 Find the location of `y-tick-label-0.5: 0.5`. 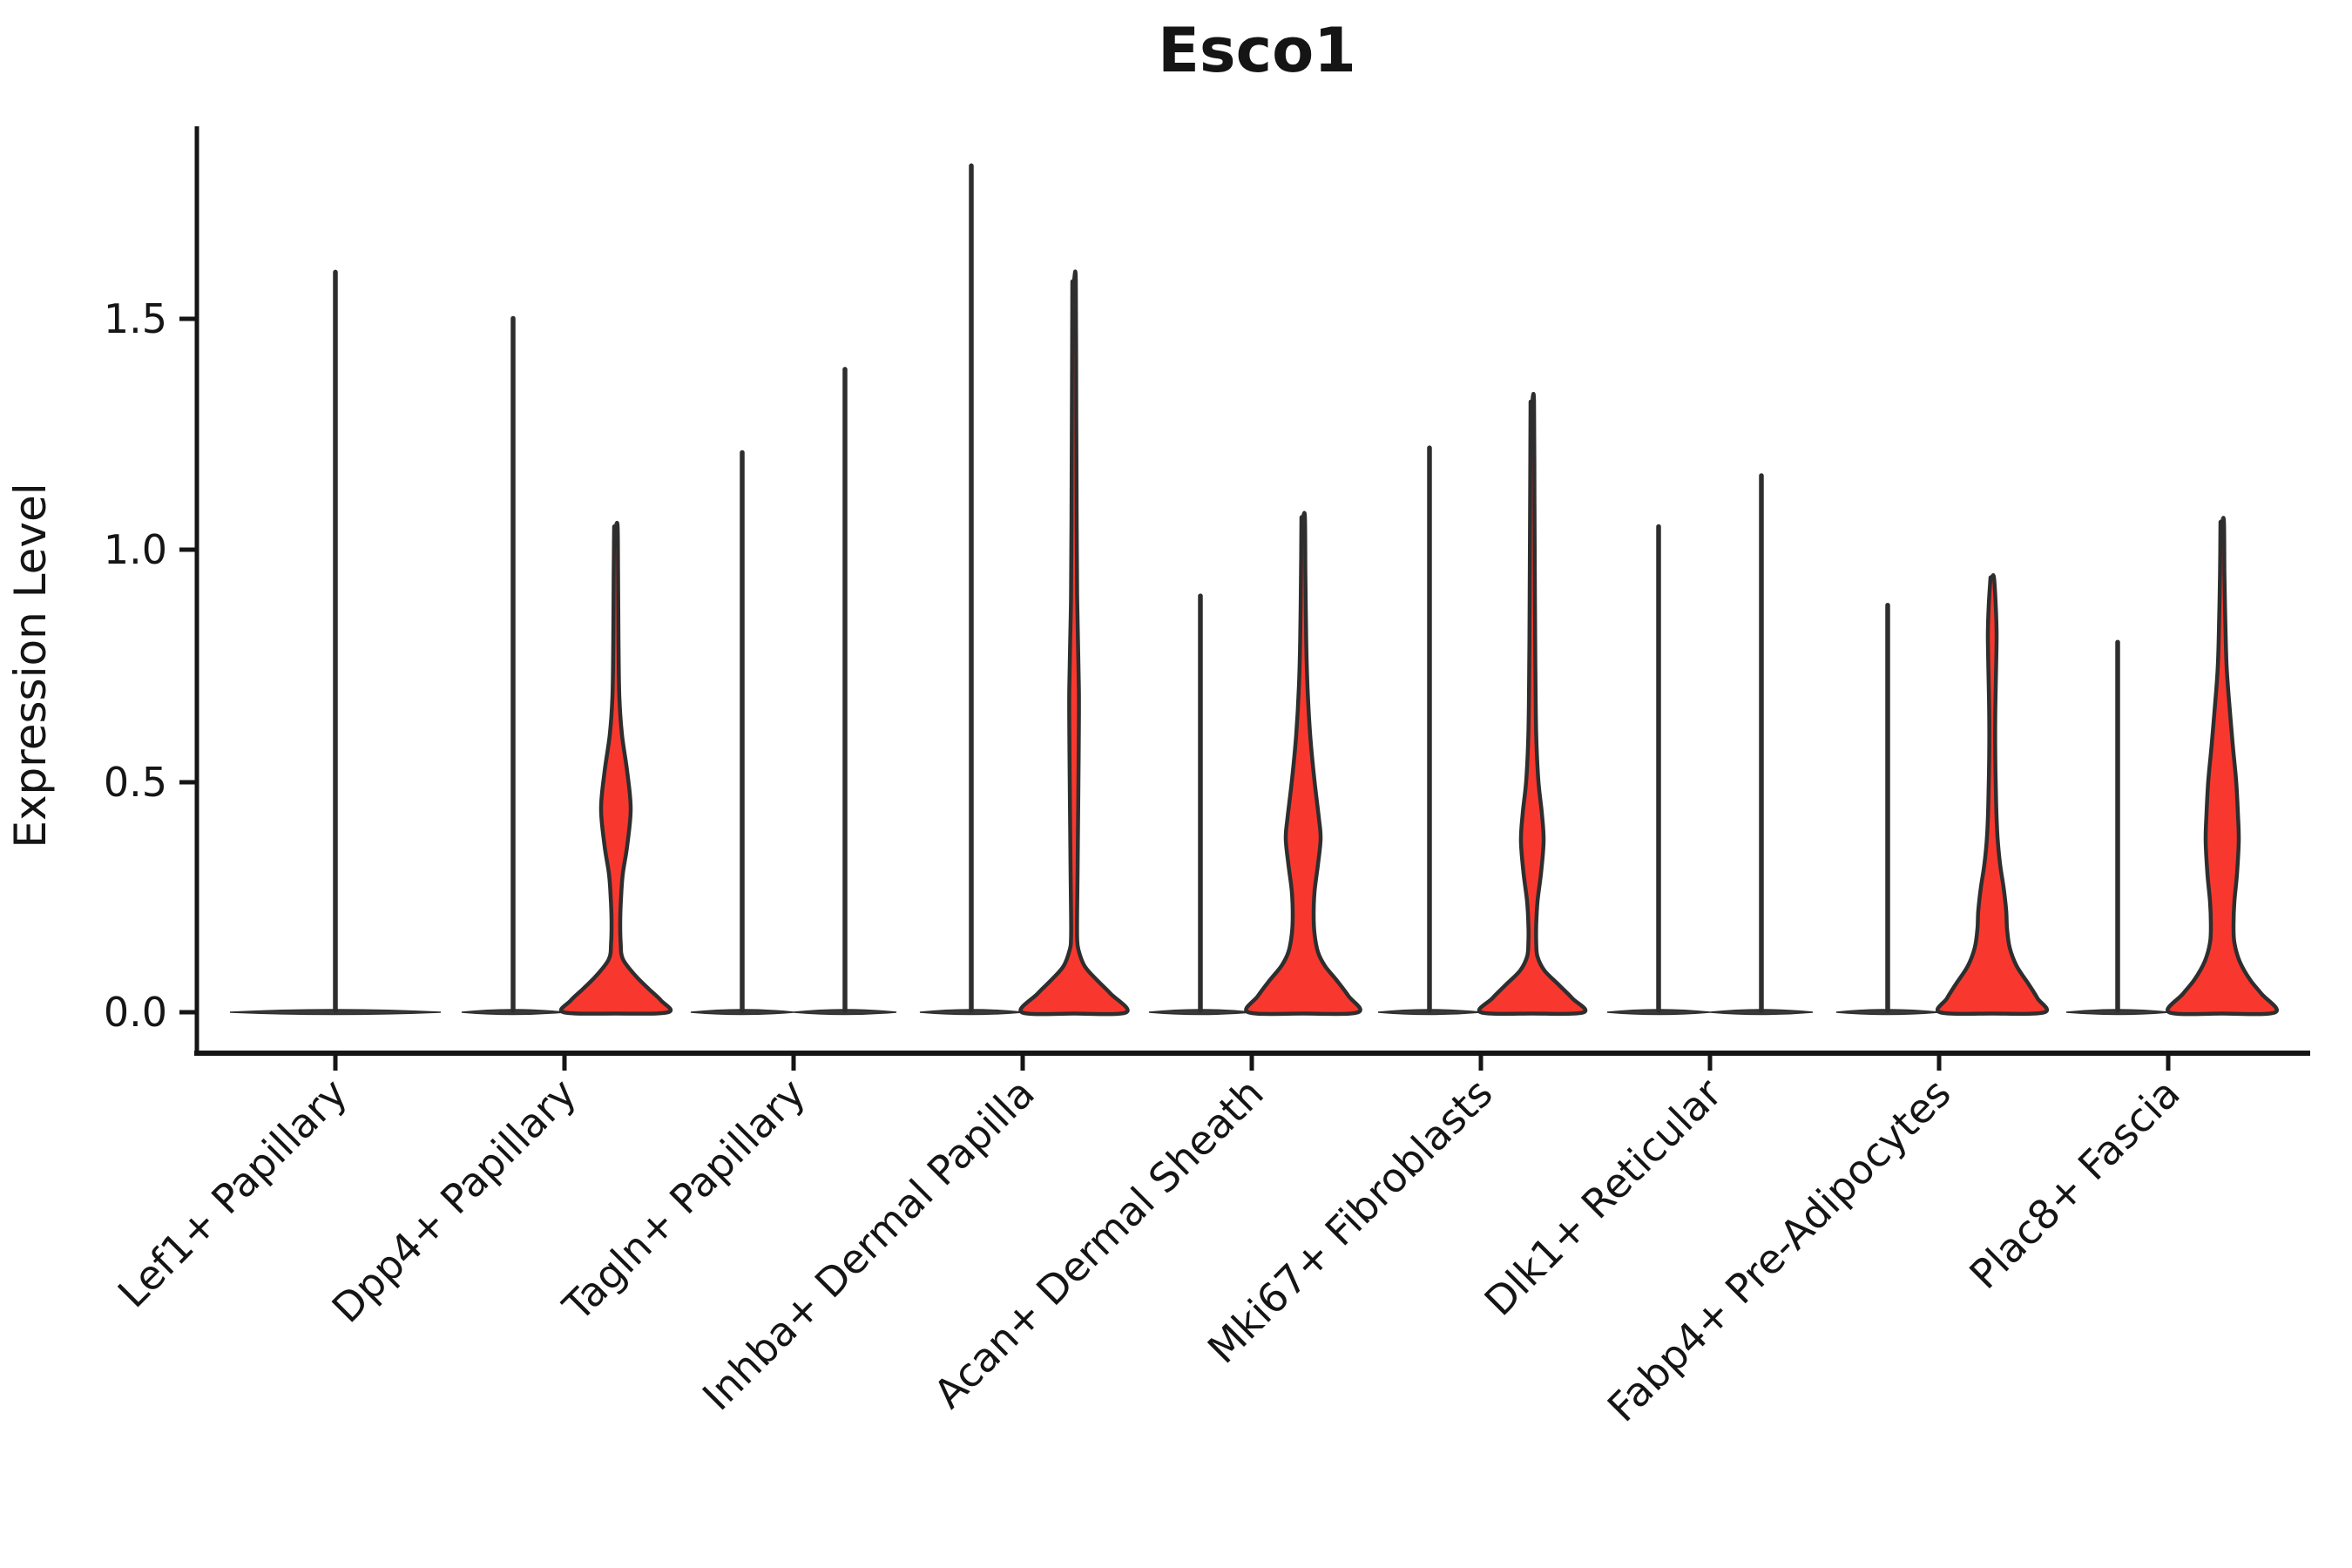

y-tick-label-0.5: 0.5 is located at coordinates (135, 782).